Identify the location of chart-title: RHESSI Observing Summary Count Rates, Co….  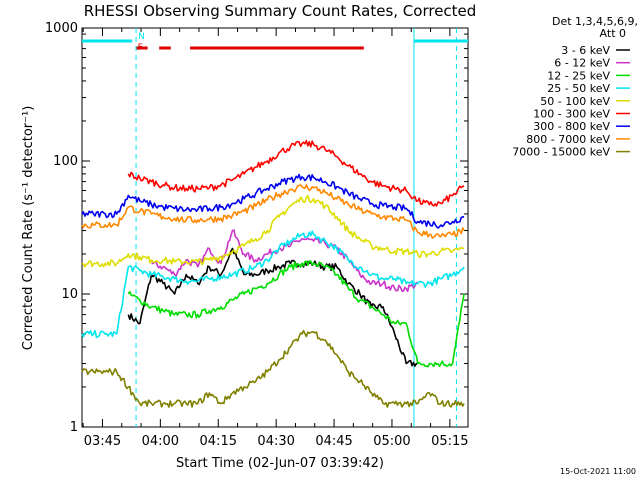
(280, 11).